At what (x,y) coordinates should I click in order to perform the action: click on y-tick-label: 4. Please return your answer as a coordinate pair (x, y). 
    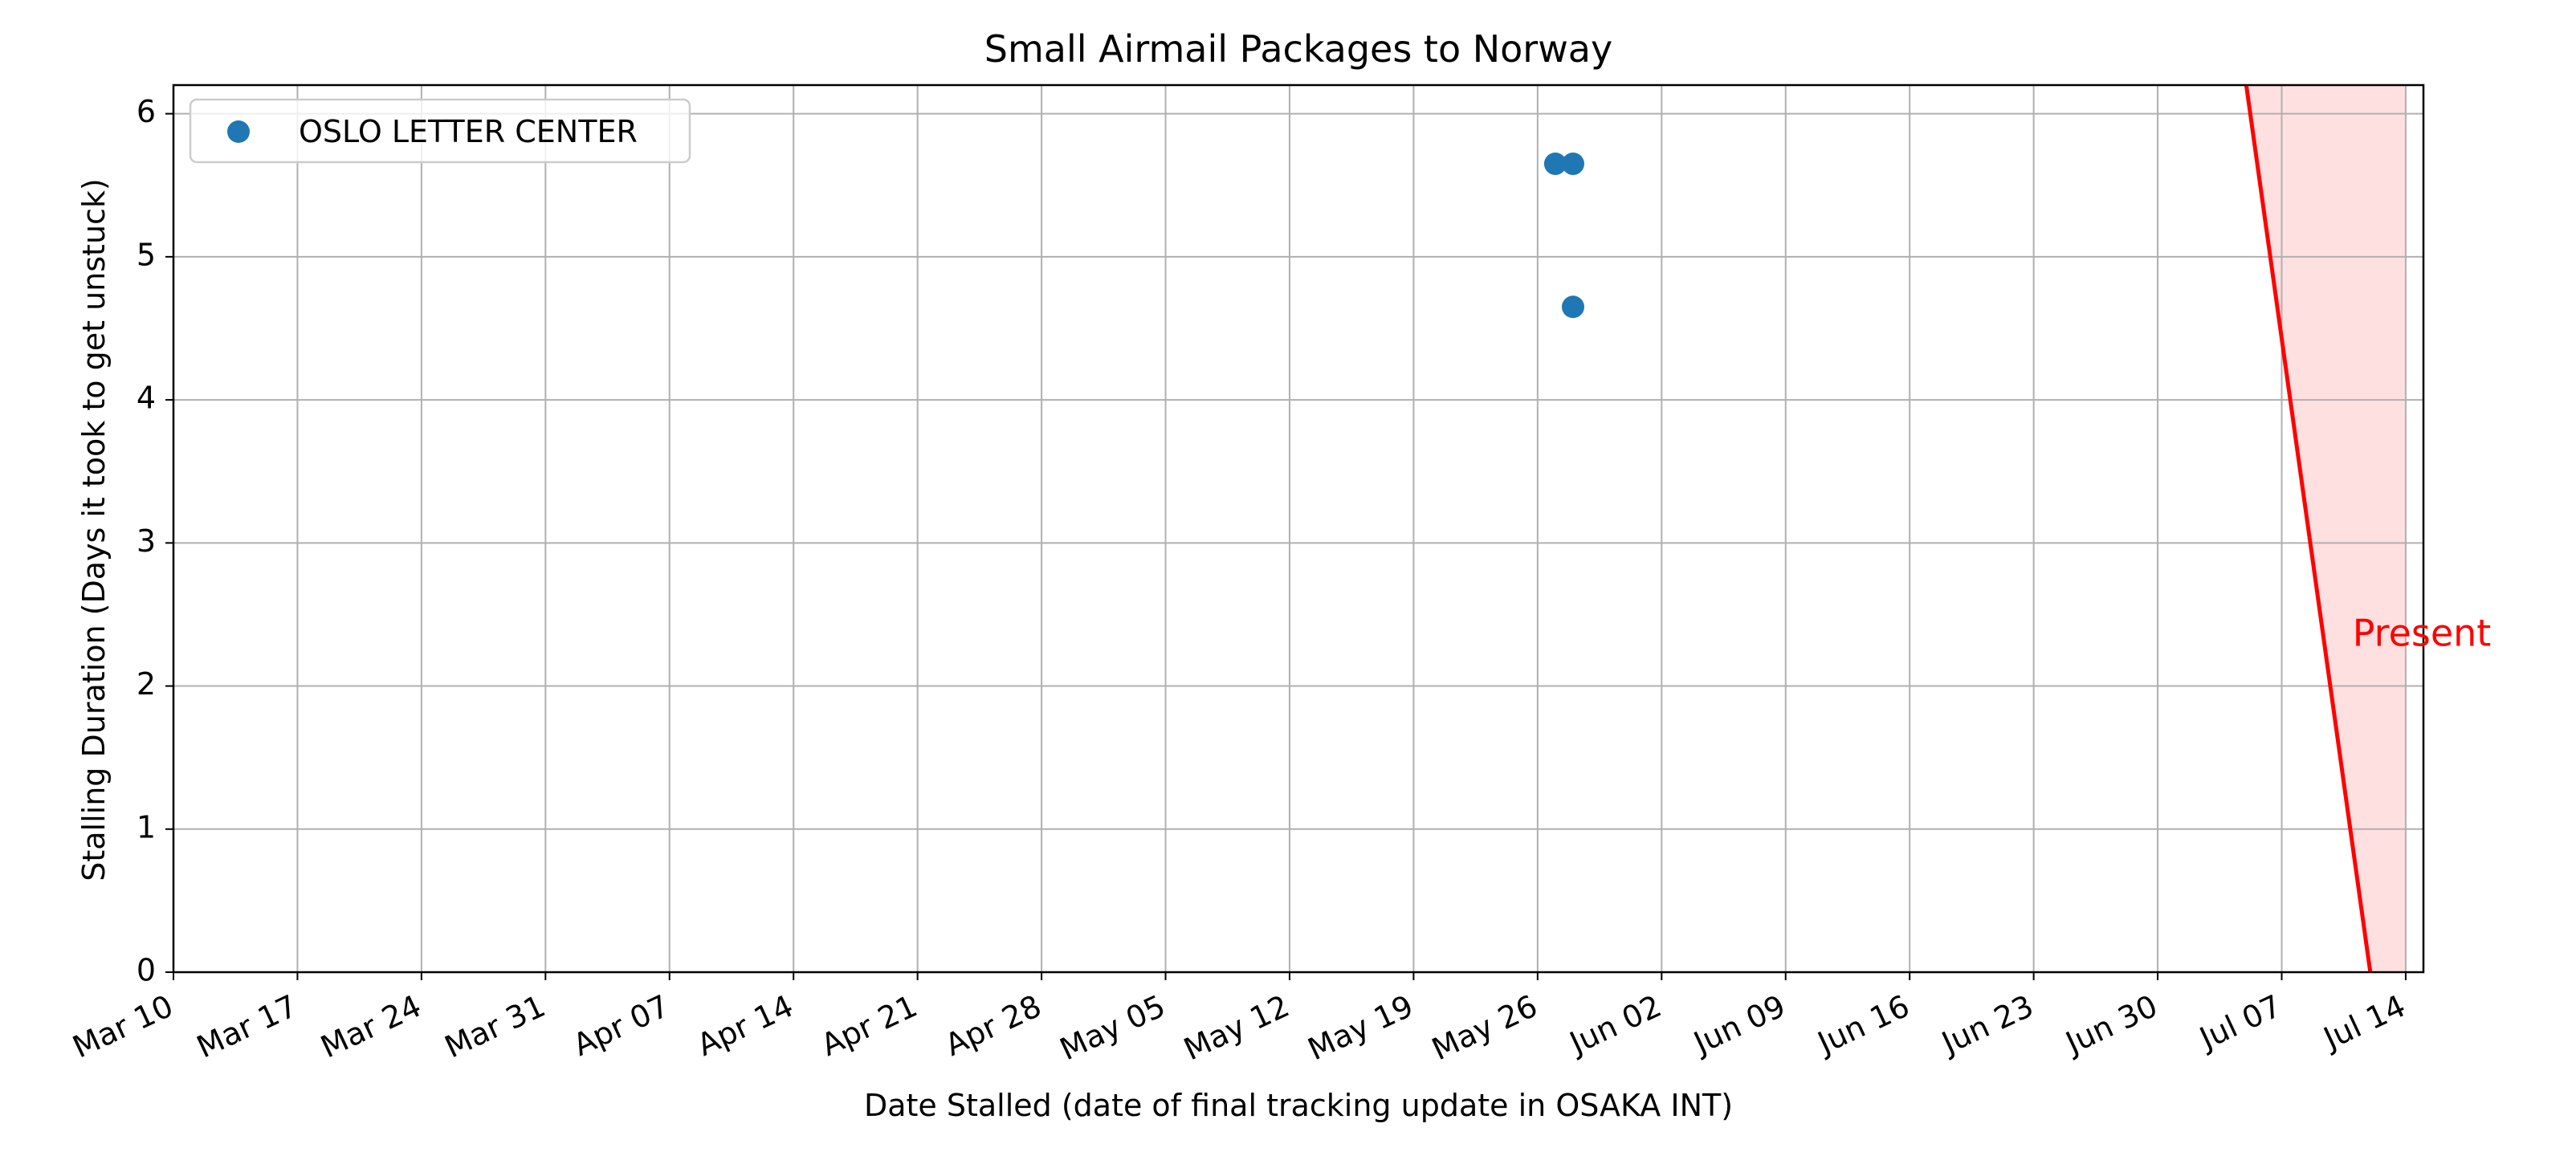
    Looking at the image, I should click on (146, 399).